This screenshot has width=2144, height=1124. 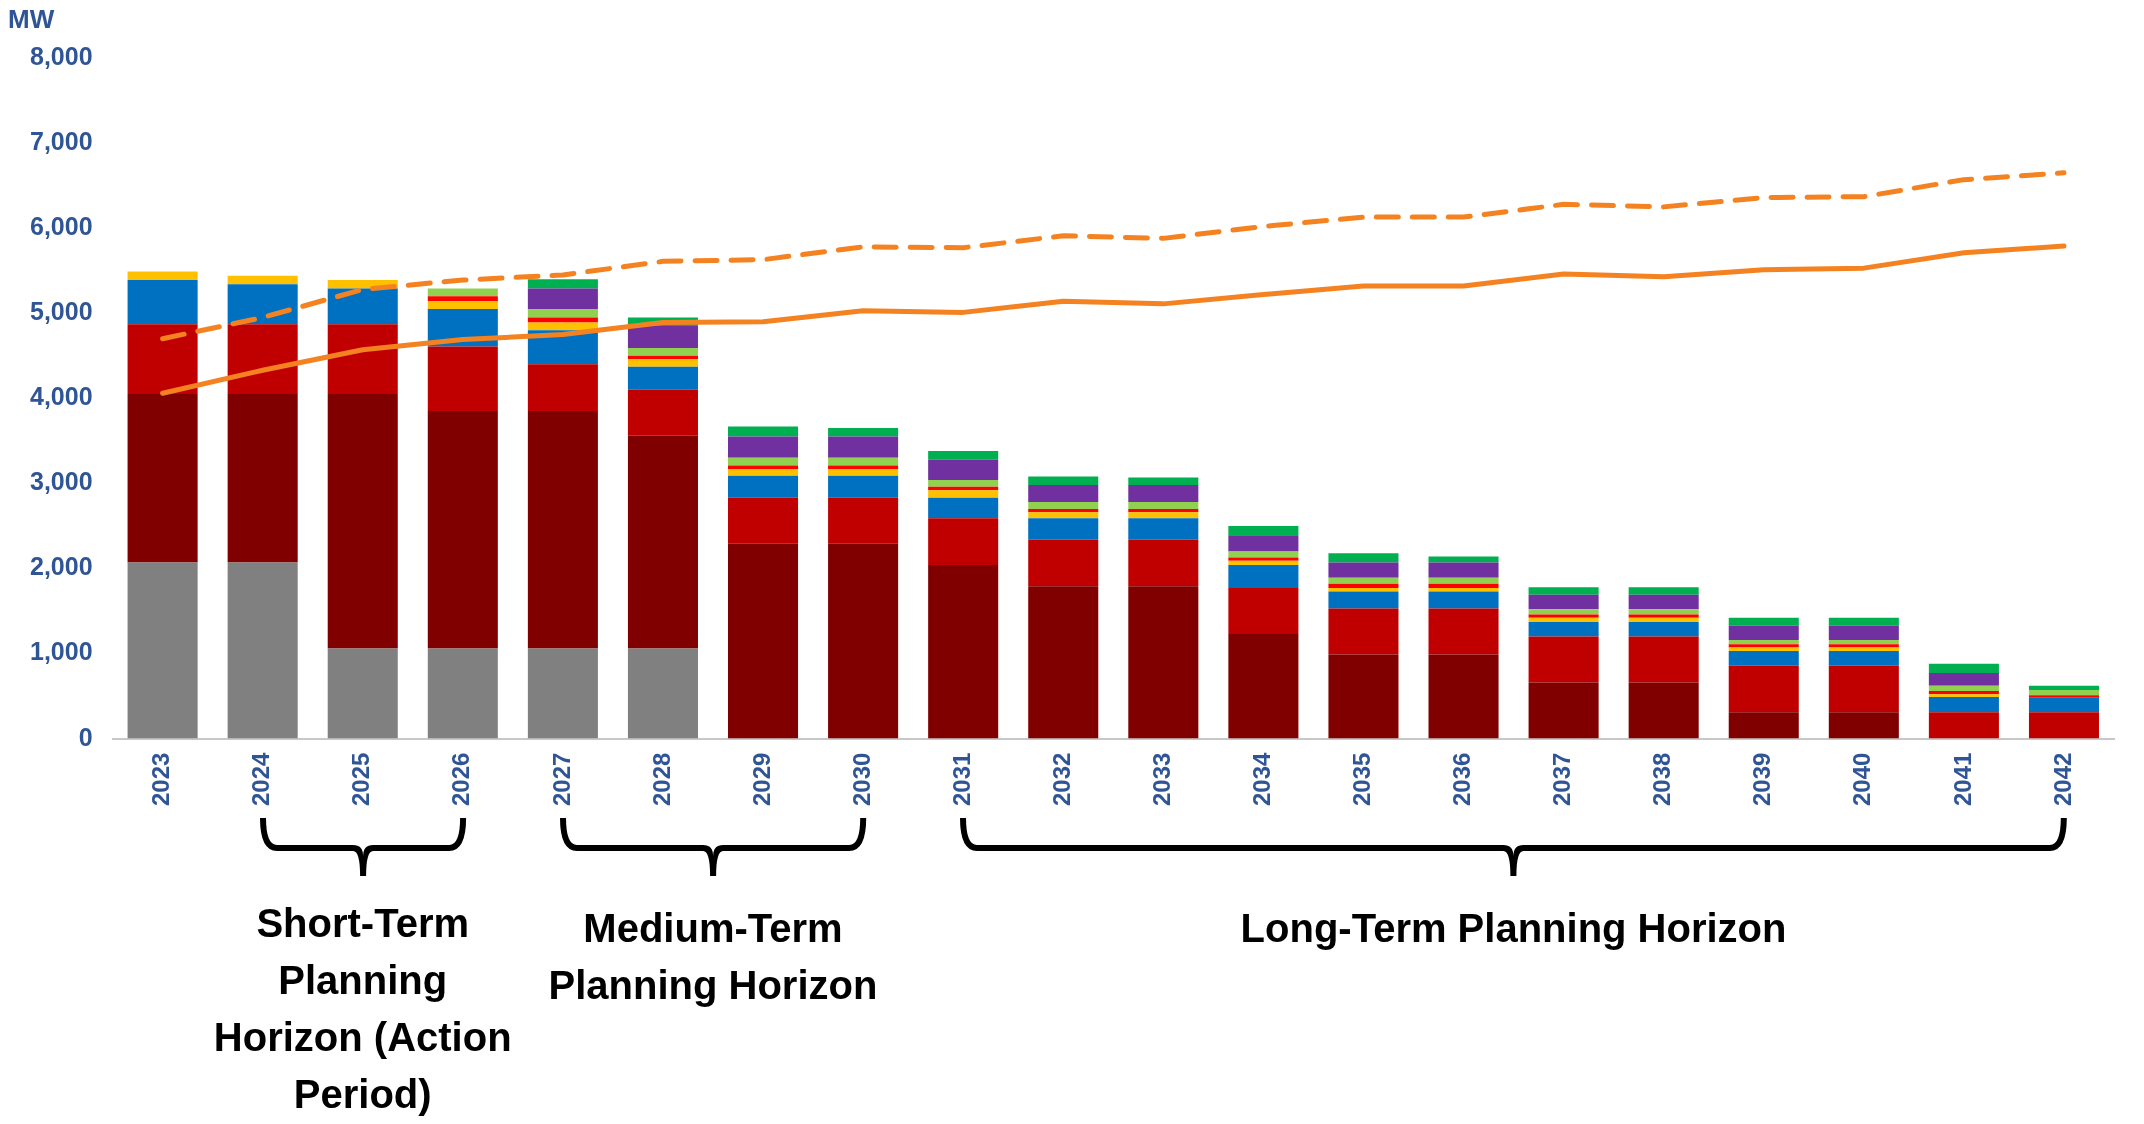 I want to click on y-tick-label: 6,000, so click(x=61, y=226).